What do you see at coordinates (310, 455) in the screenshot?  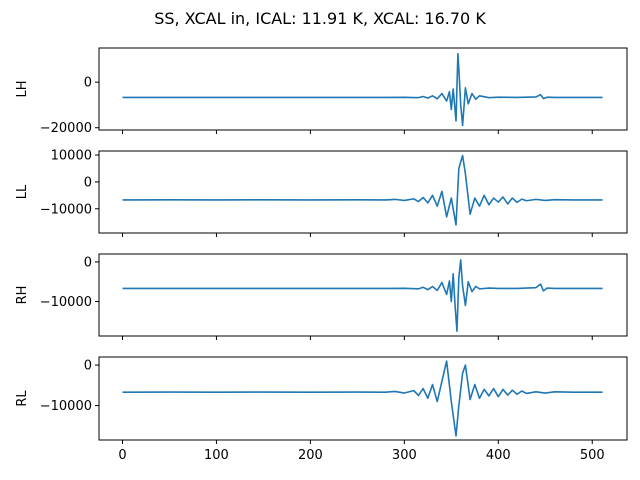 I see `x-tick-label: 200` at bounding box center [310, 455].